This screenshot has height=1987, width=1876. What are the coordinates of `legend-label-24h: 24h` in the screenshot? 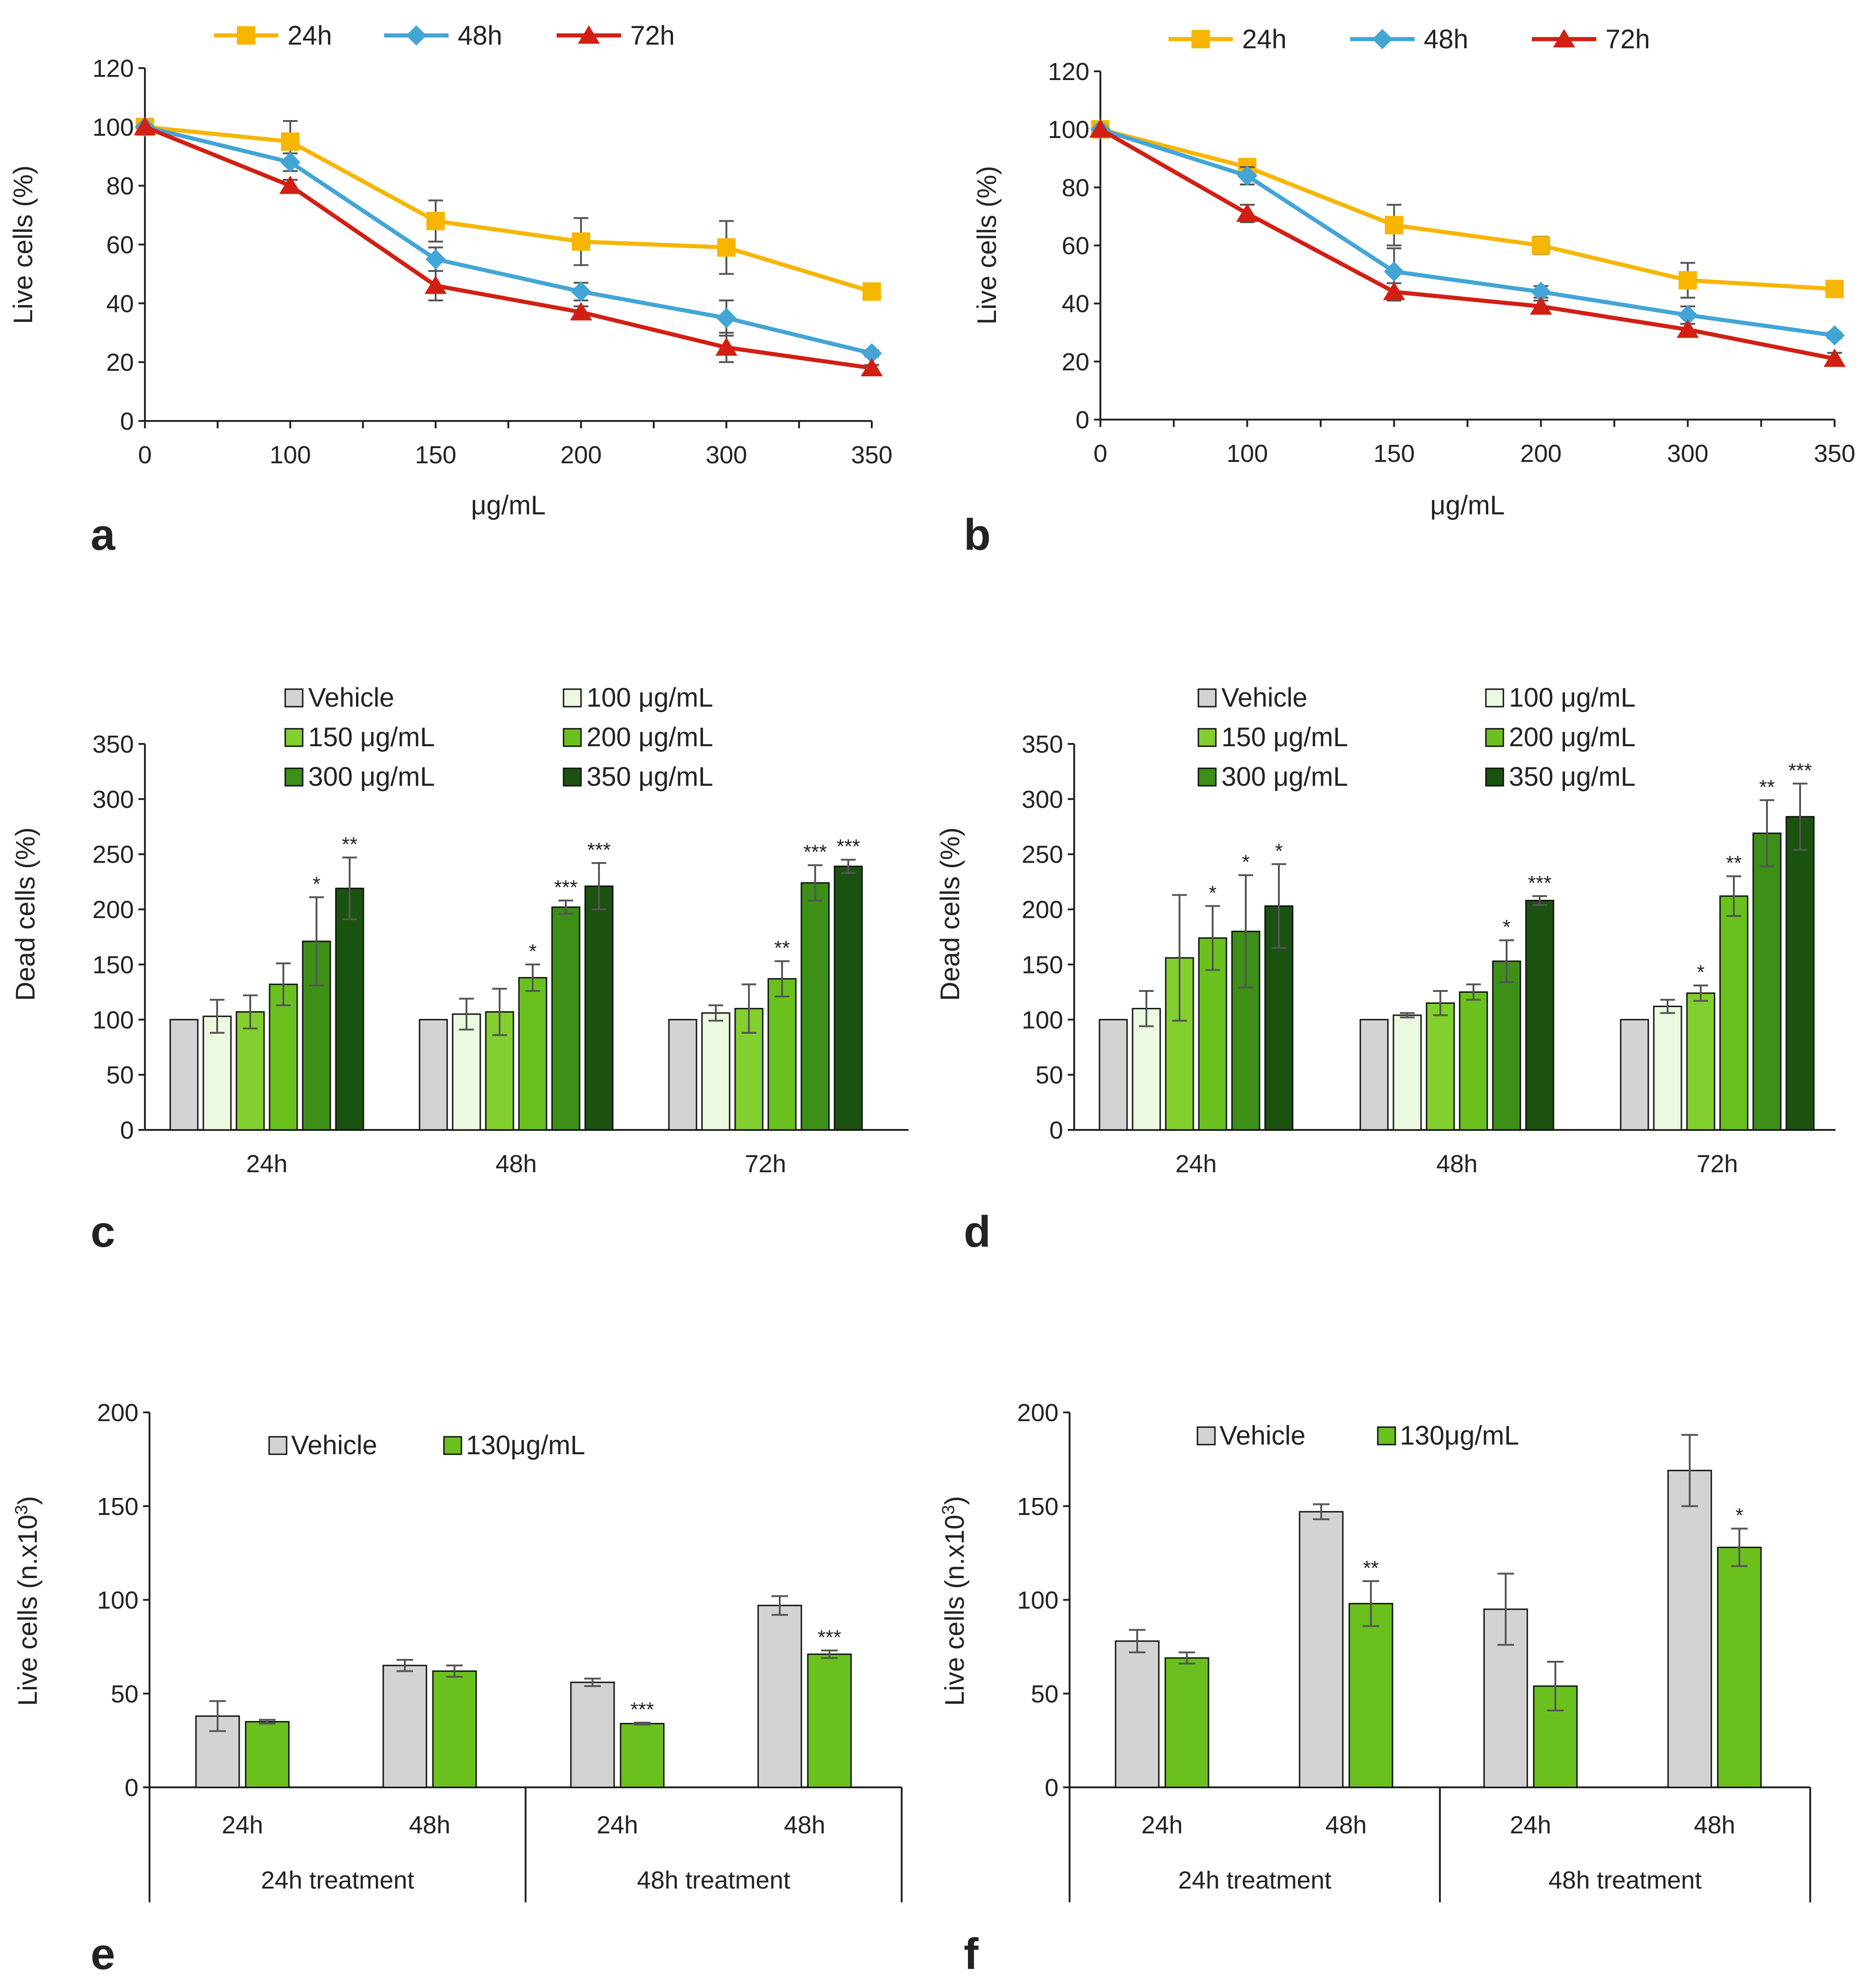 It's located at (1264, 39).